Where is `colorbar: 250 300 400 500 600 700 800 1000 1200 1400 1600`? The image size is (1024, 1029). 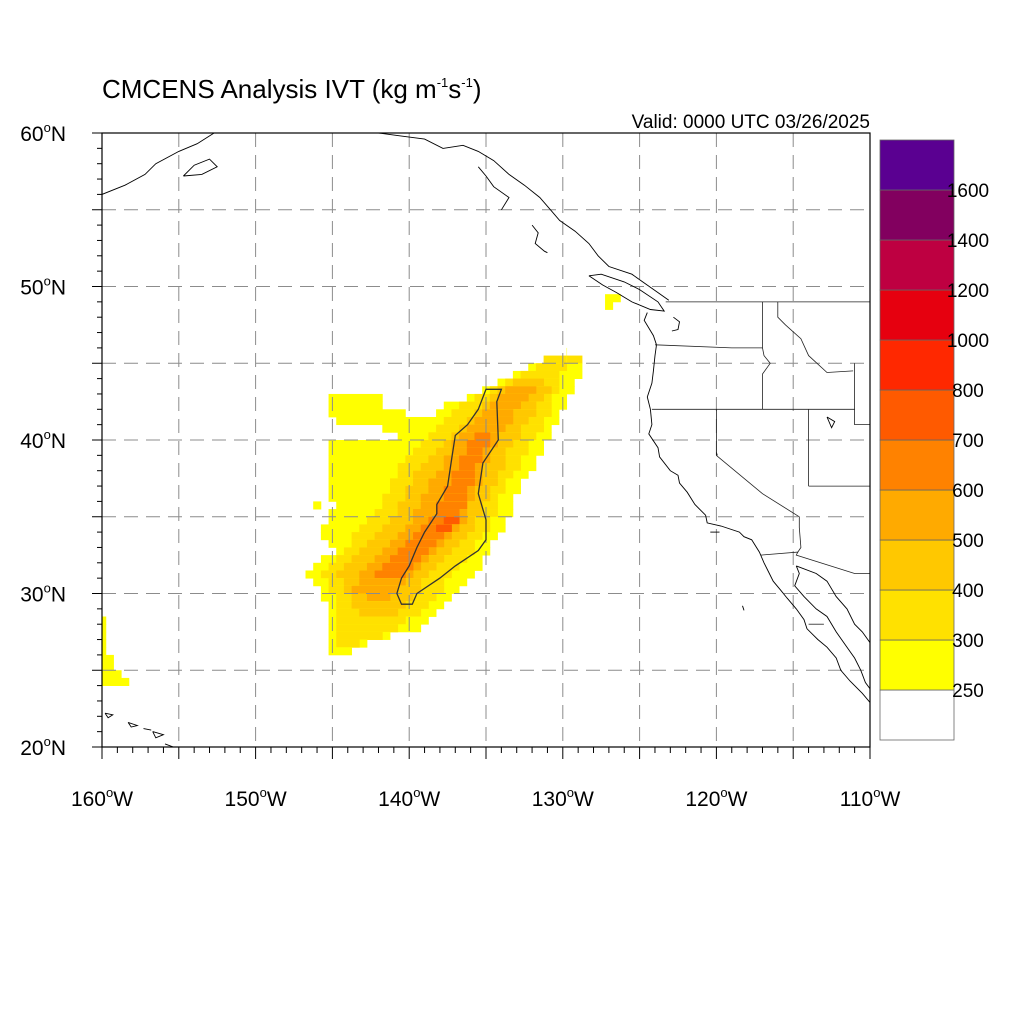 colorbar: 250 300 400 500 600 700 800 1000 1200 1400 1600 is located at coordinates (934, 440).